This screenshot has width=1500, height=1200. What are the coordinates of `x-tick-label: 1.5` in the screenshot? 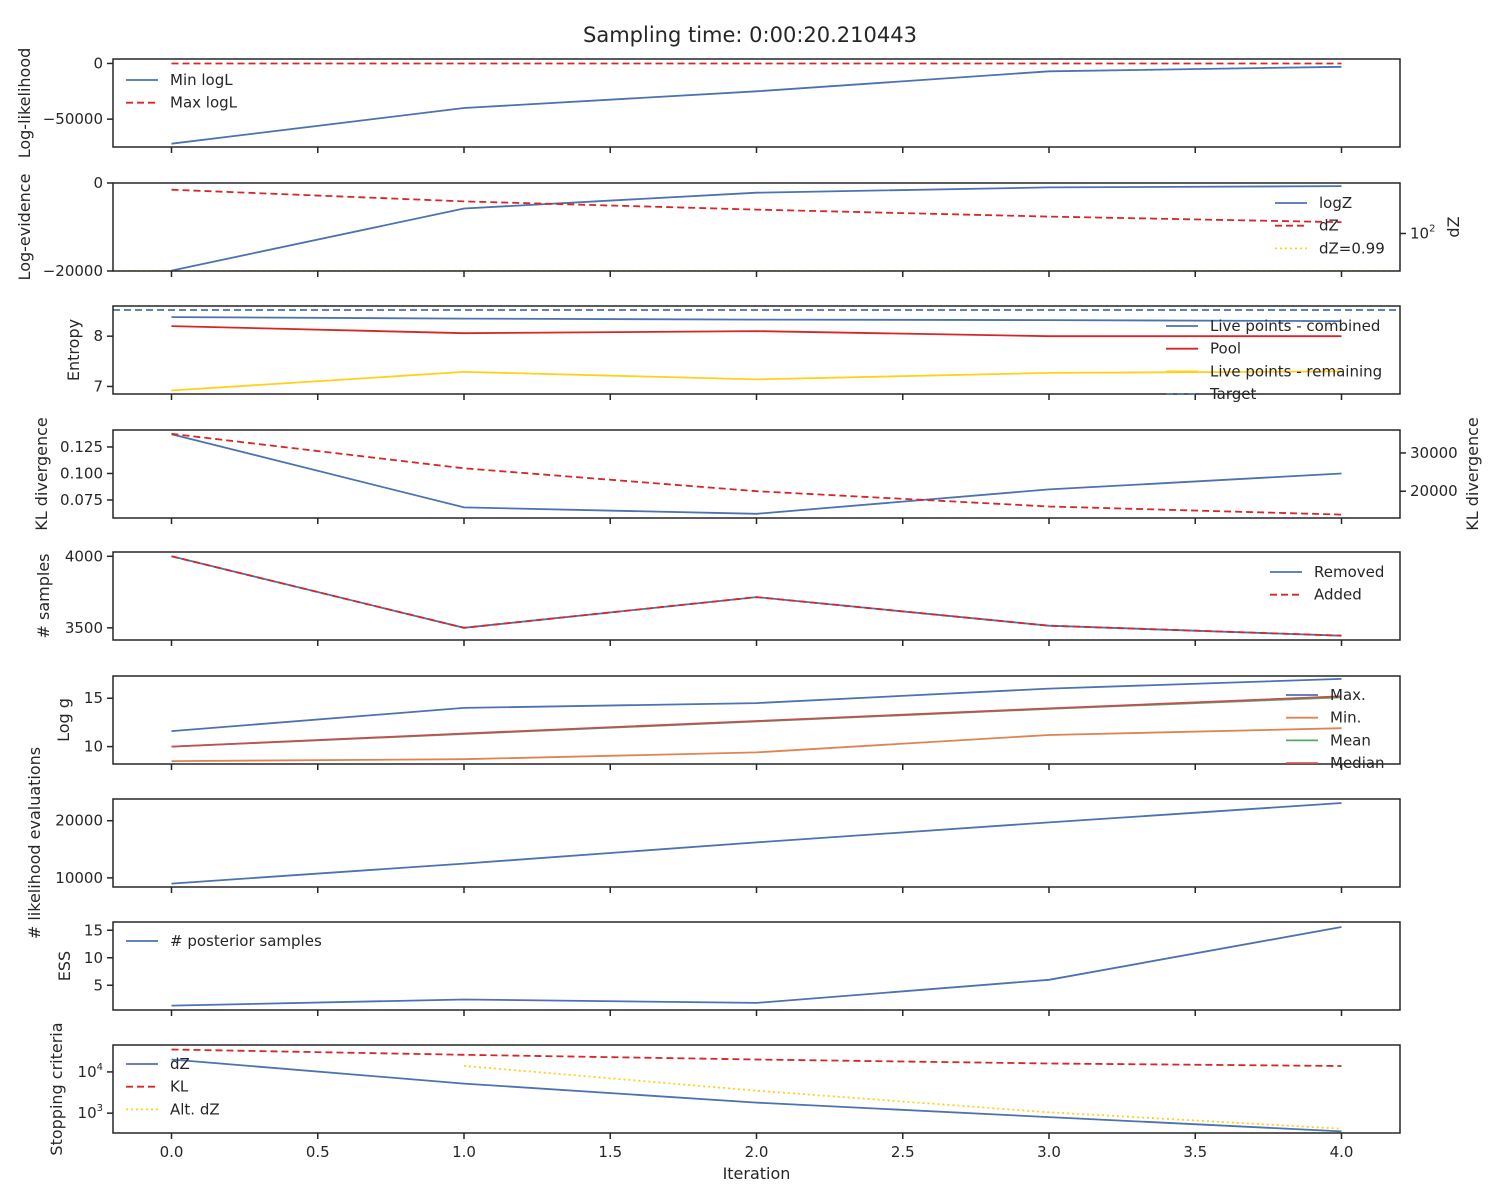 It's located at (610, 1152).